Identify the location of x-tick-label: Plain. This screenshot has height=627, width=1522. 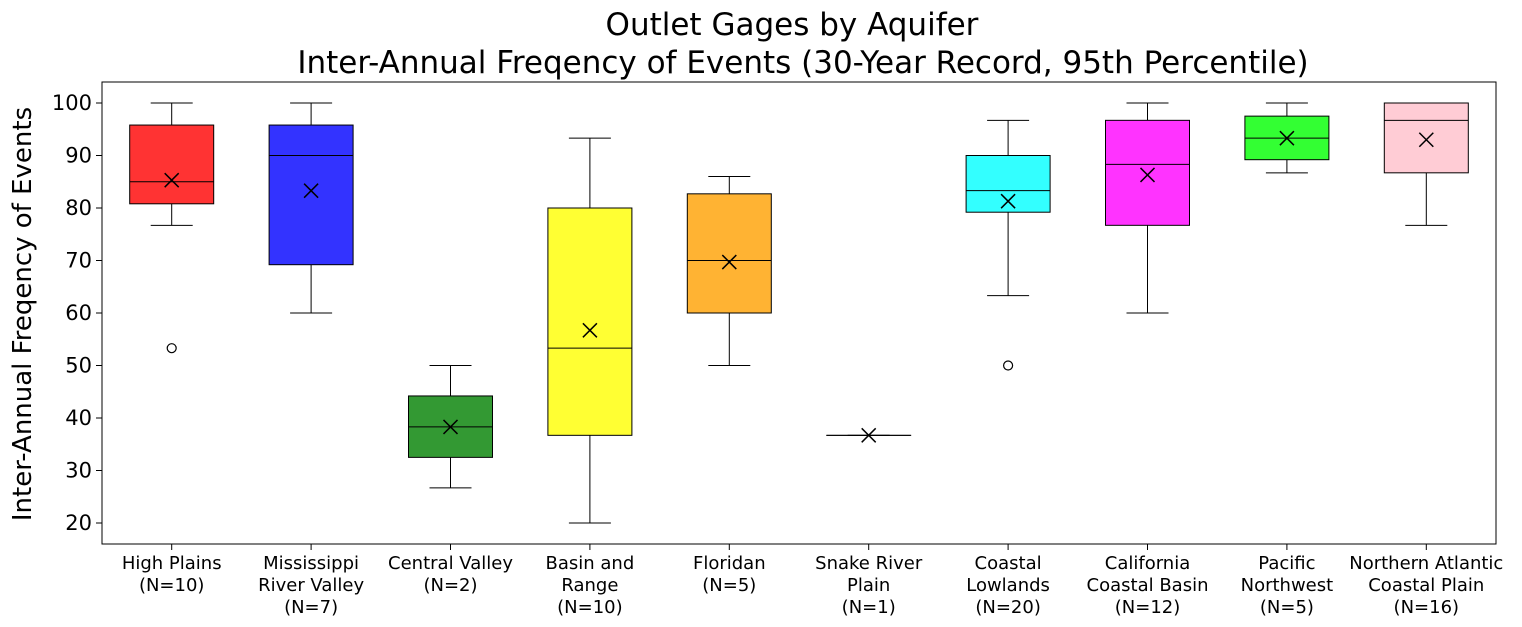
(868, 585).